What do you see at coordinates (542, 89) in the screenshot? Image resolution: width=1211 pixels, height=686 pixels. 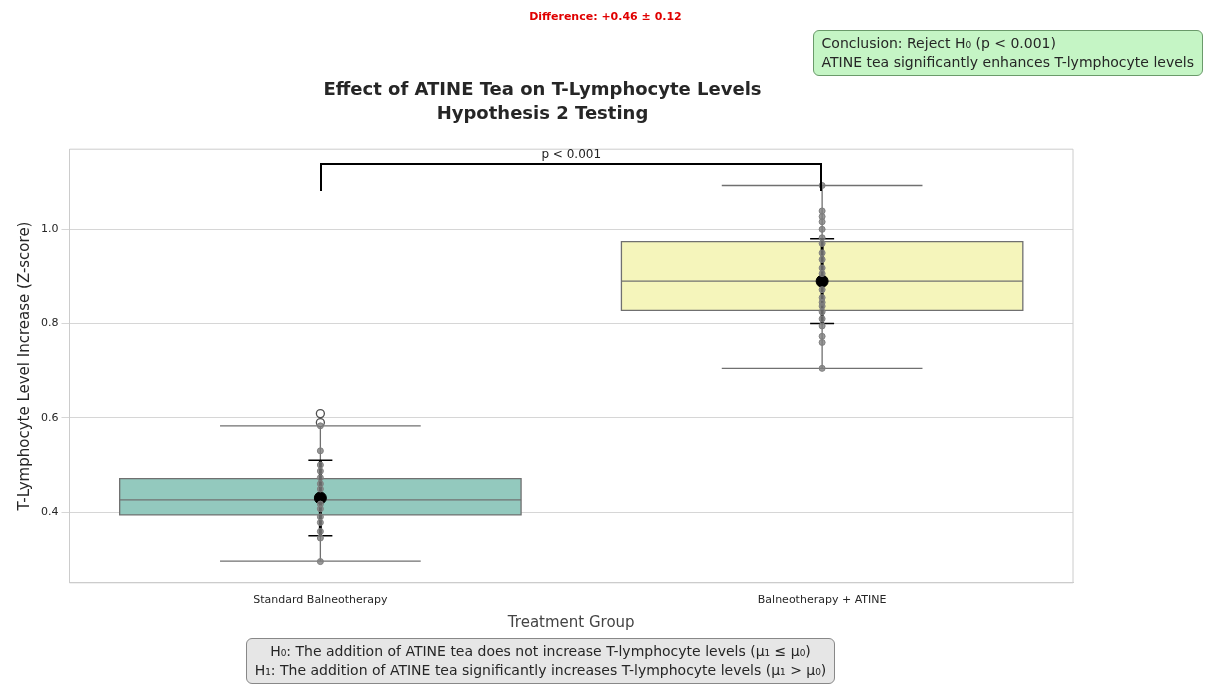 I see `chart-title: Effect of ATINE Tea on T-Lymphocyte Levels` at bounding box center [542, 89].